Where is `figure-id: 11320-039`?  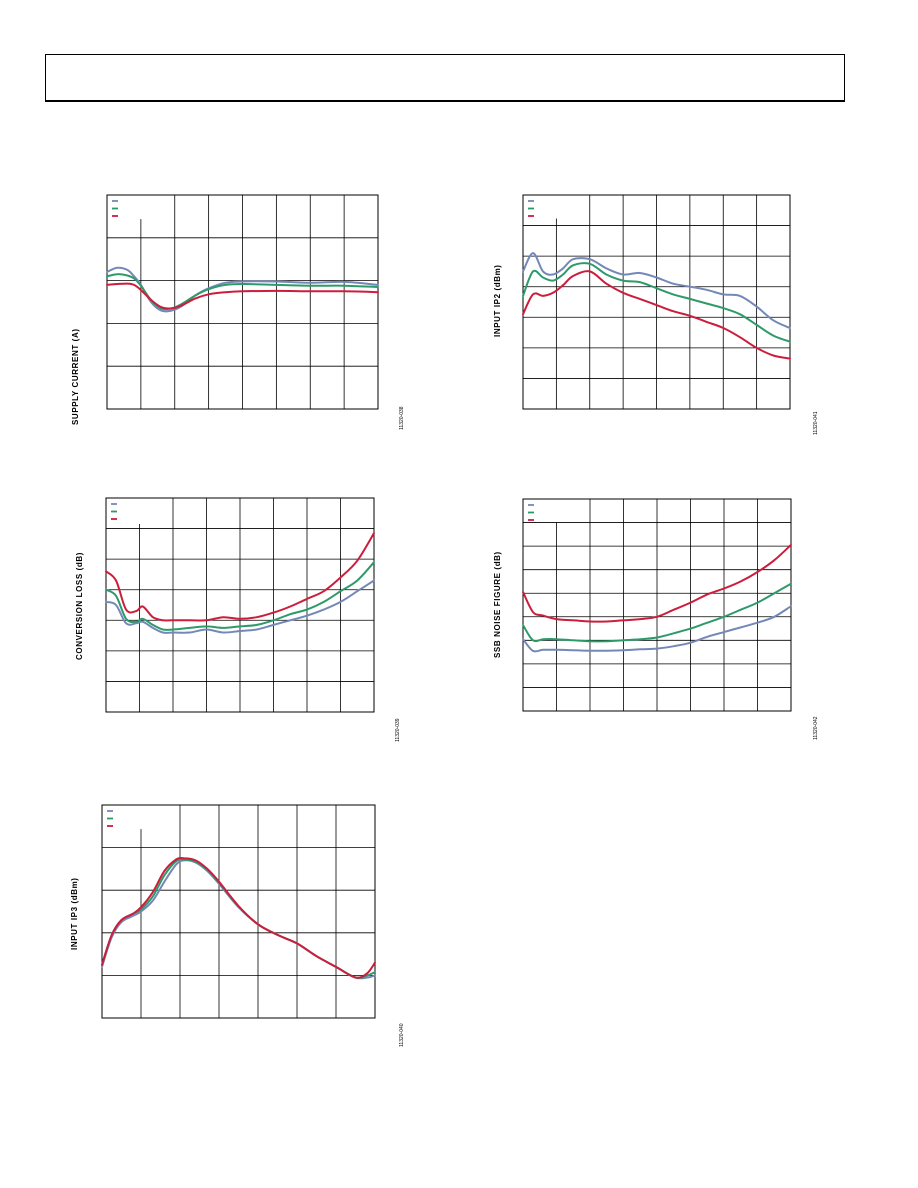 figure-id: 11320-039 is located at coordinates (398, 730).